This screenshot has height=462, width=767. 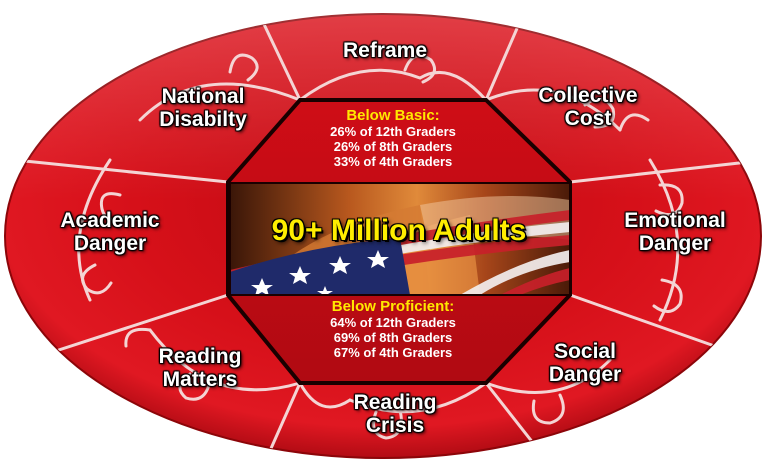 I want to click on segment-collective-cost: Collective Cost, so click(x=588, y=107).